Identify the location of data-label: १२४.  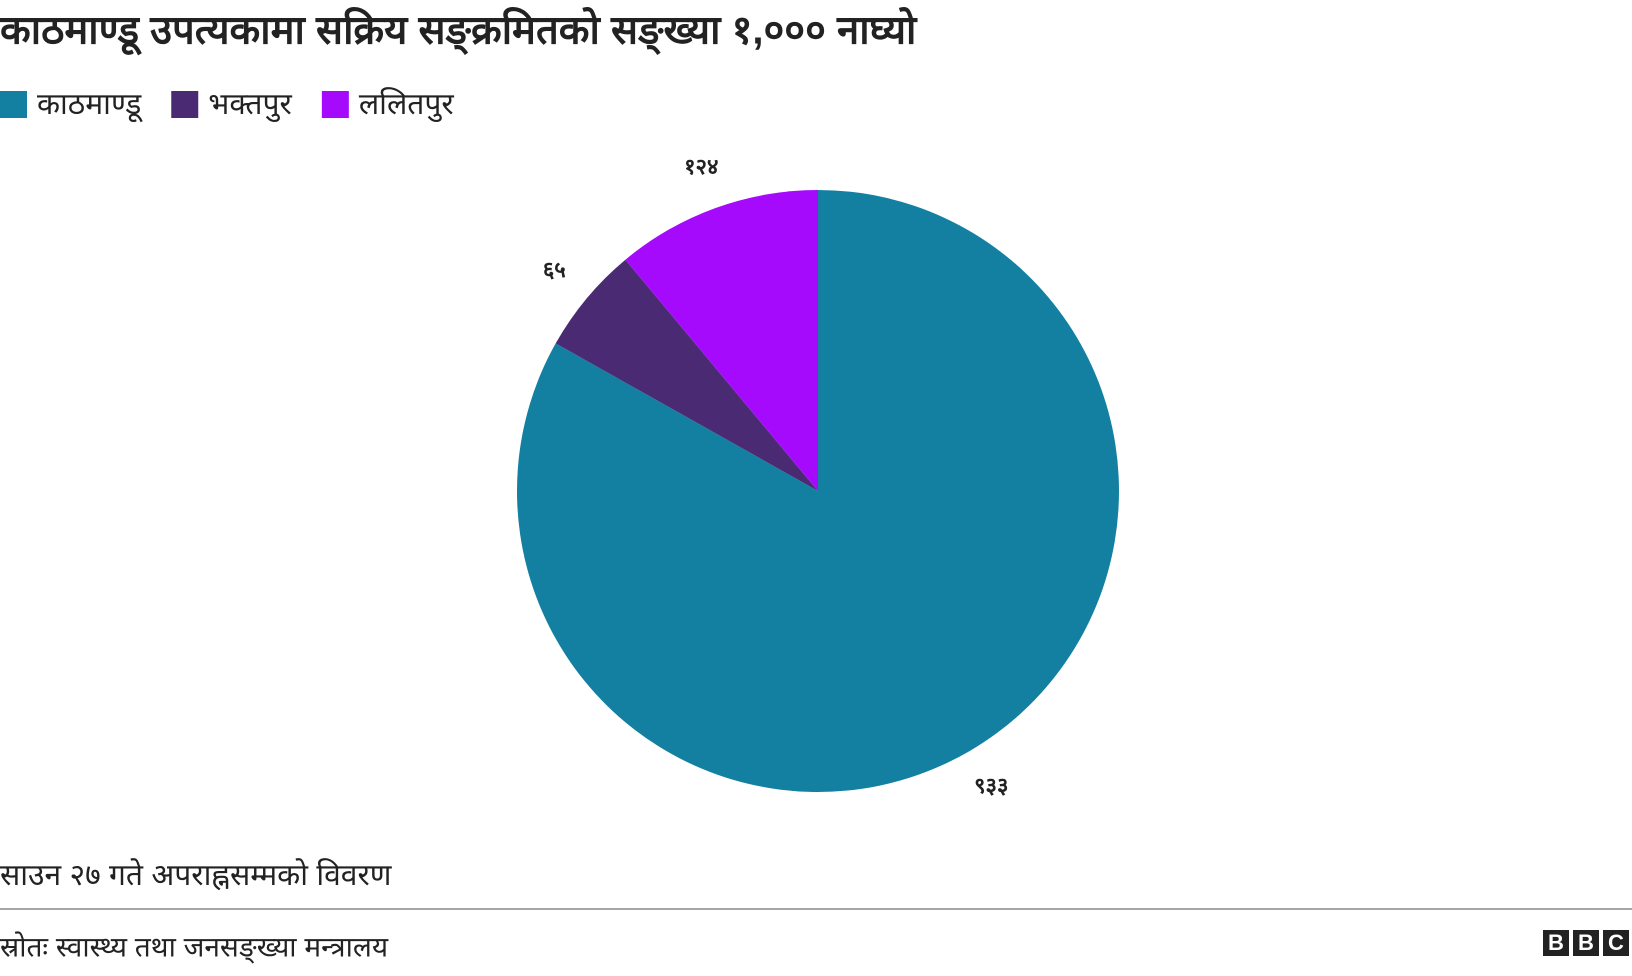
(701, 166).